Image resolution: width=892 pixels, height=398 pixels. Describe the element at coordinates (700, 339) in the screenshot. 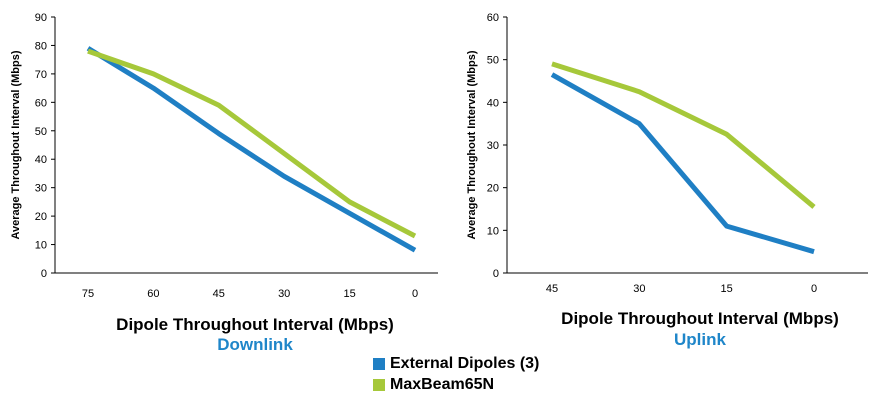

I see `uplink-subtitle: Uplink` at that location.